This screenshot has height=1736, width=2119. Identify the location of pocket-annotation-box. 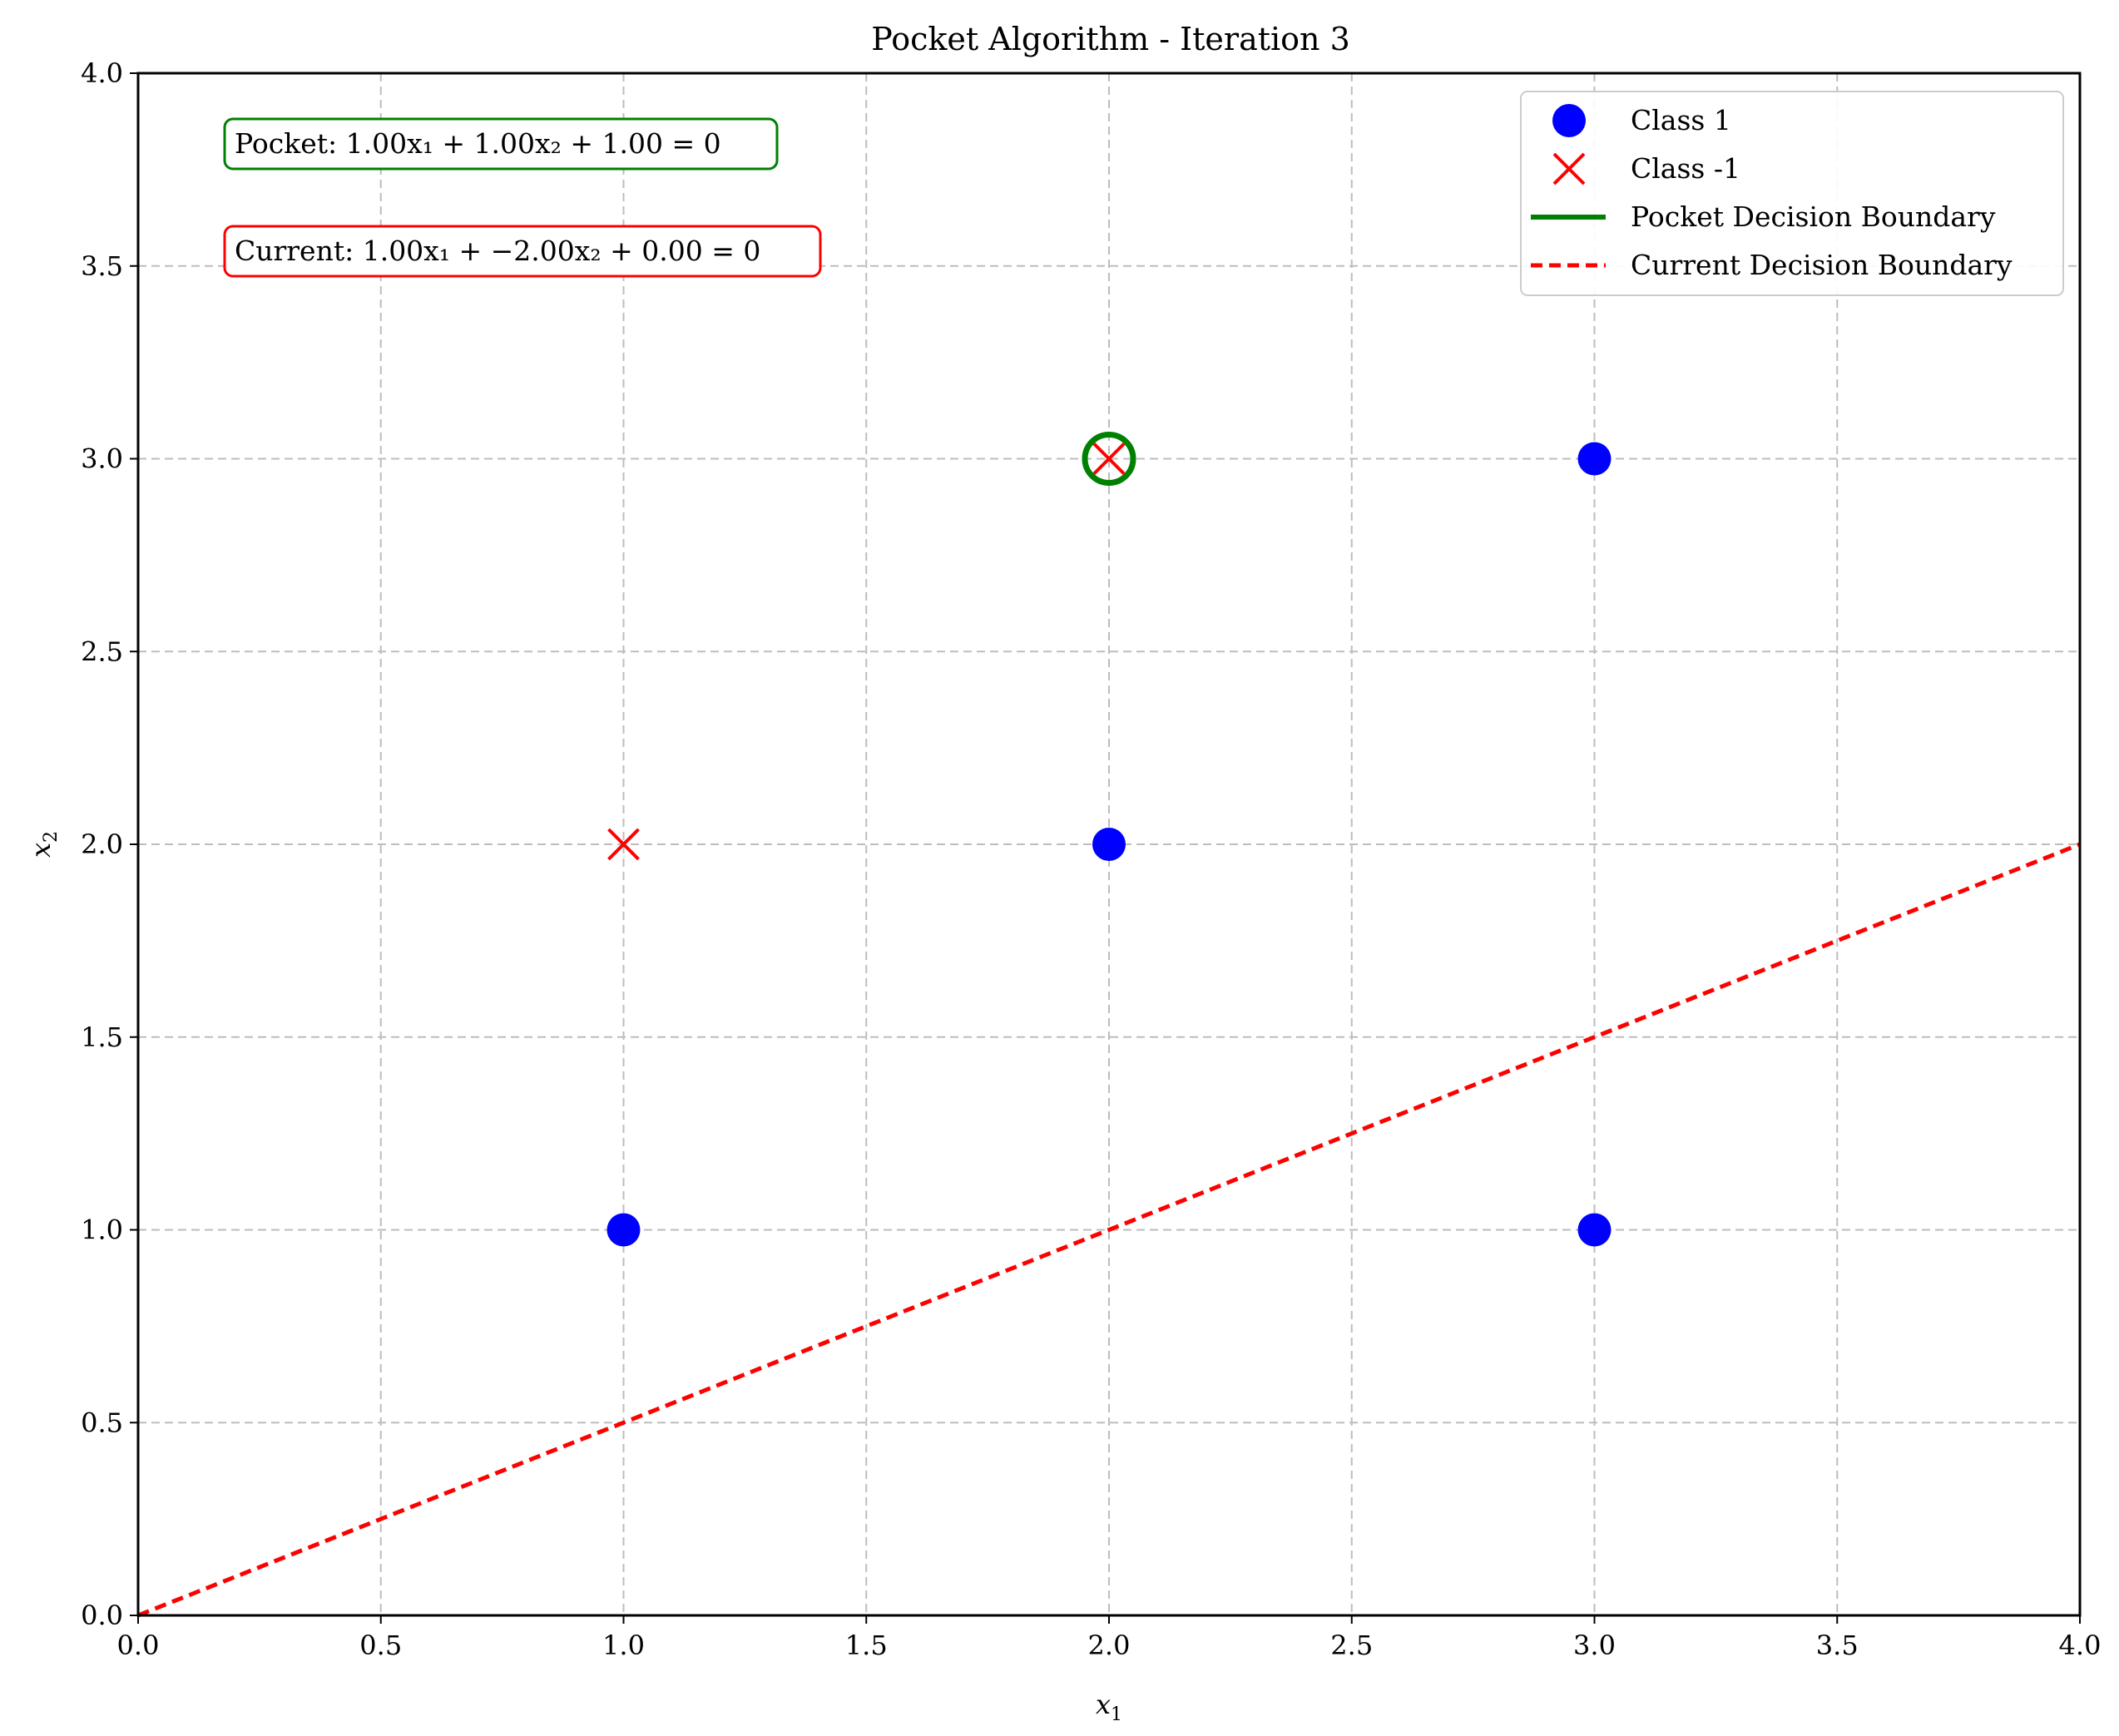
(501, 144).